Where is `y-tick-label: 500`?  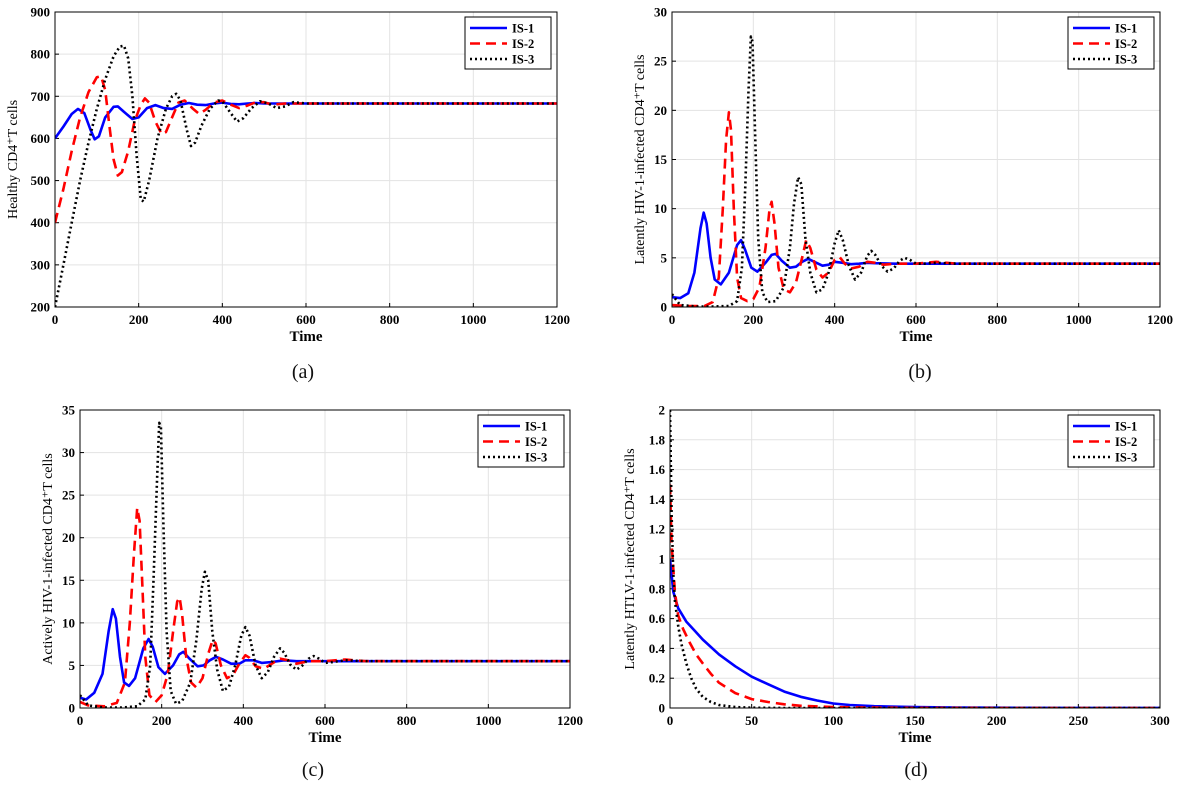
y-tick-label: 500 is located at coordinates (41, 180).